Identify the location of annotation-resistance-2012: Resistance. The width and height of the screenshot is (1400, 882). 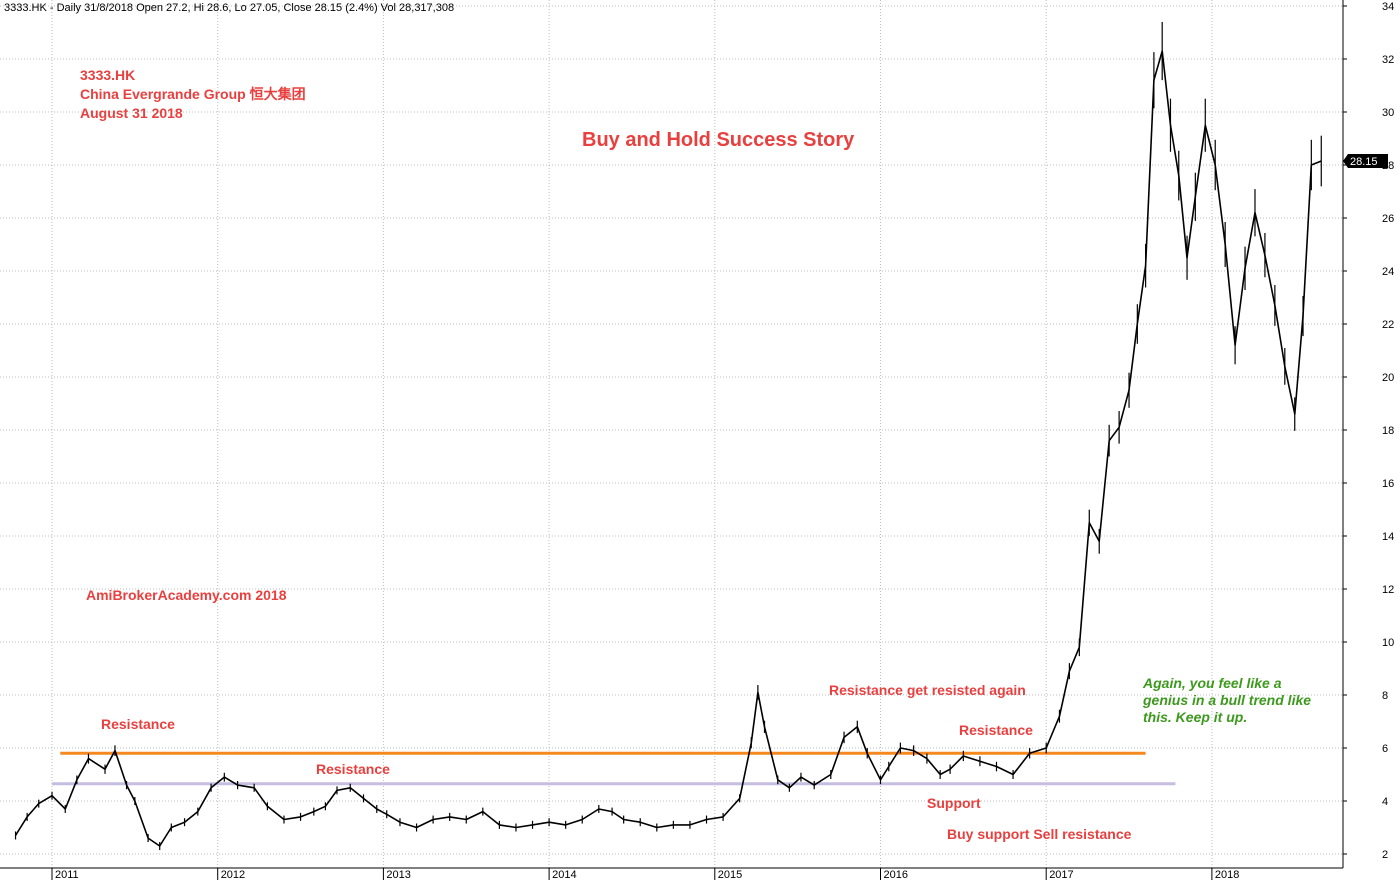
(353, 769).